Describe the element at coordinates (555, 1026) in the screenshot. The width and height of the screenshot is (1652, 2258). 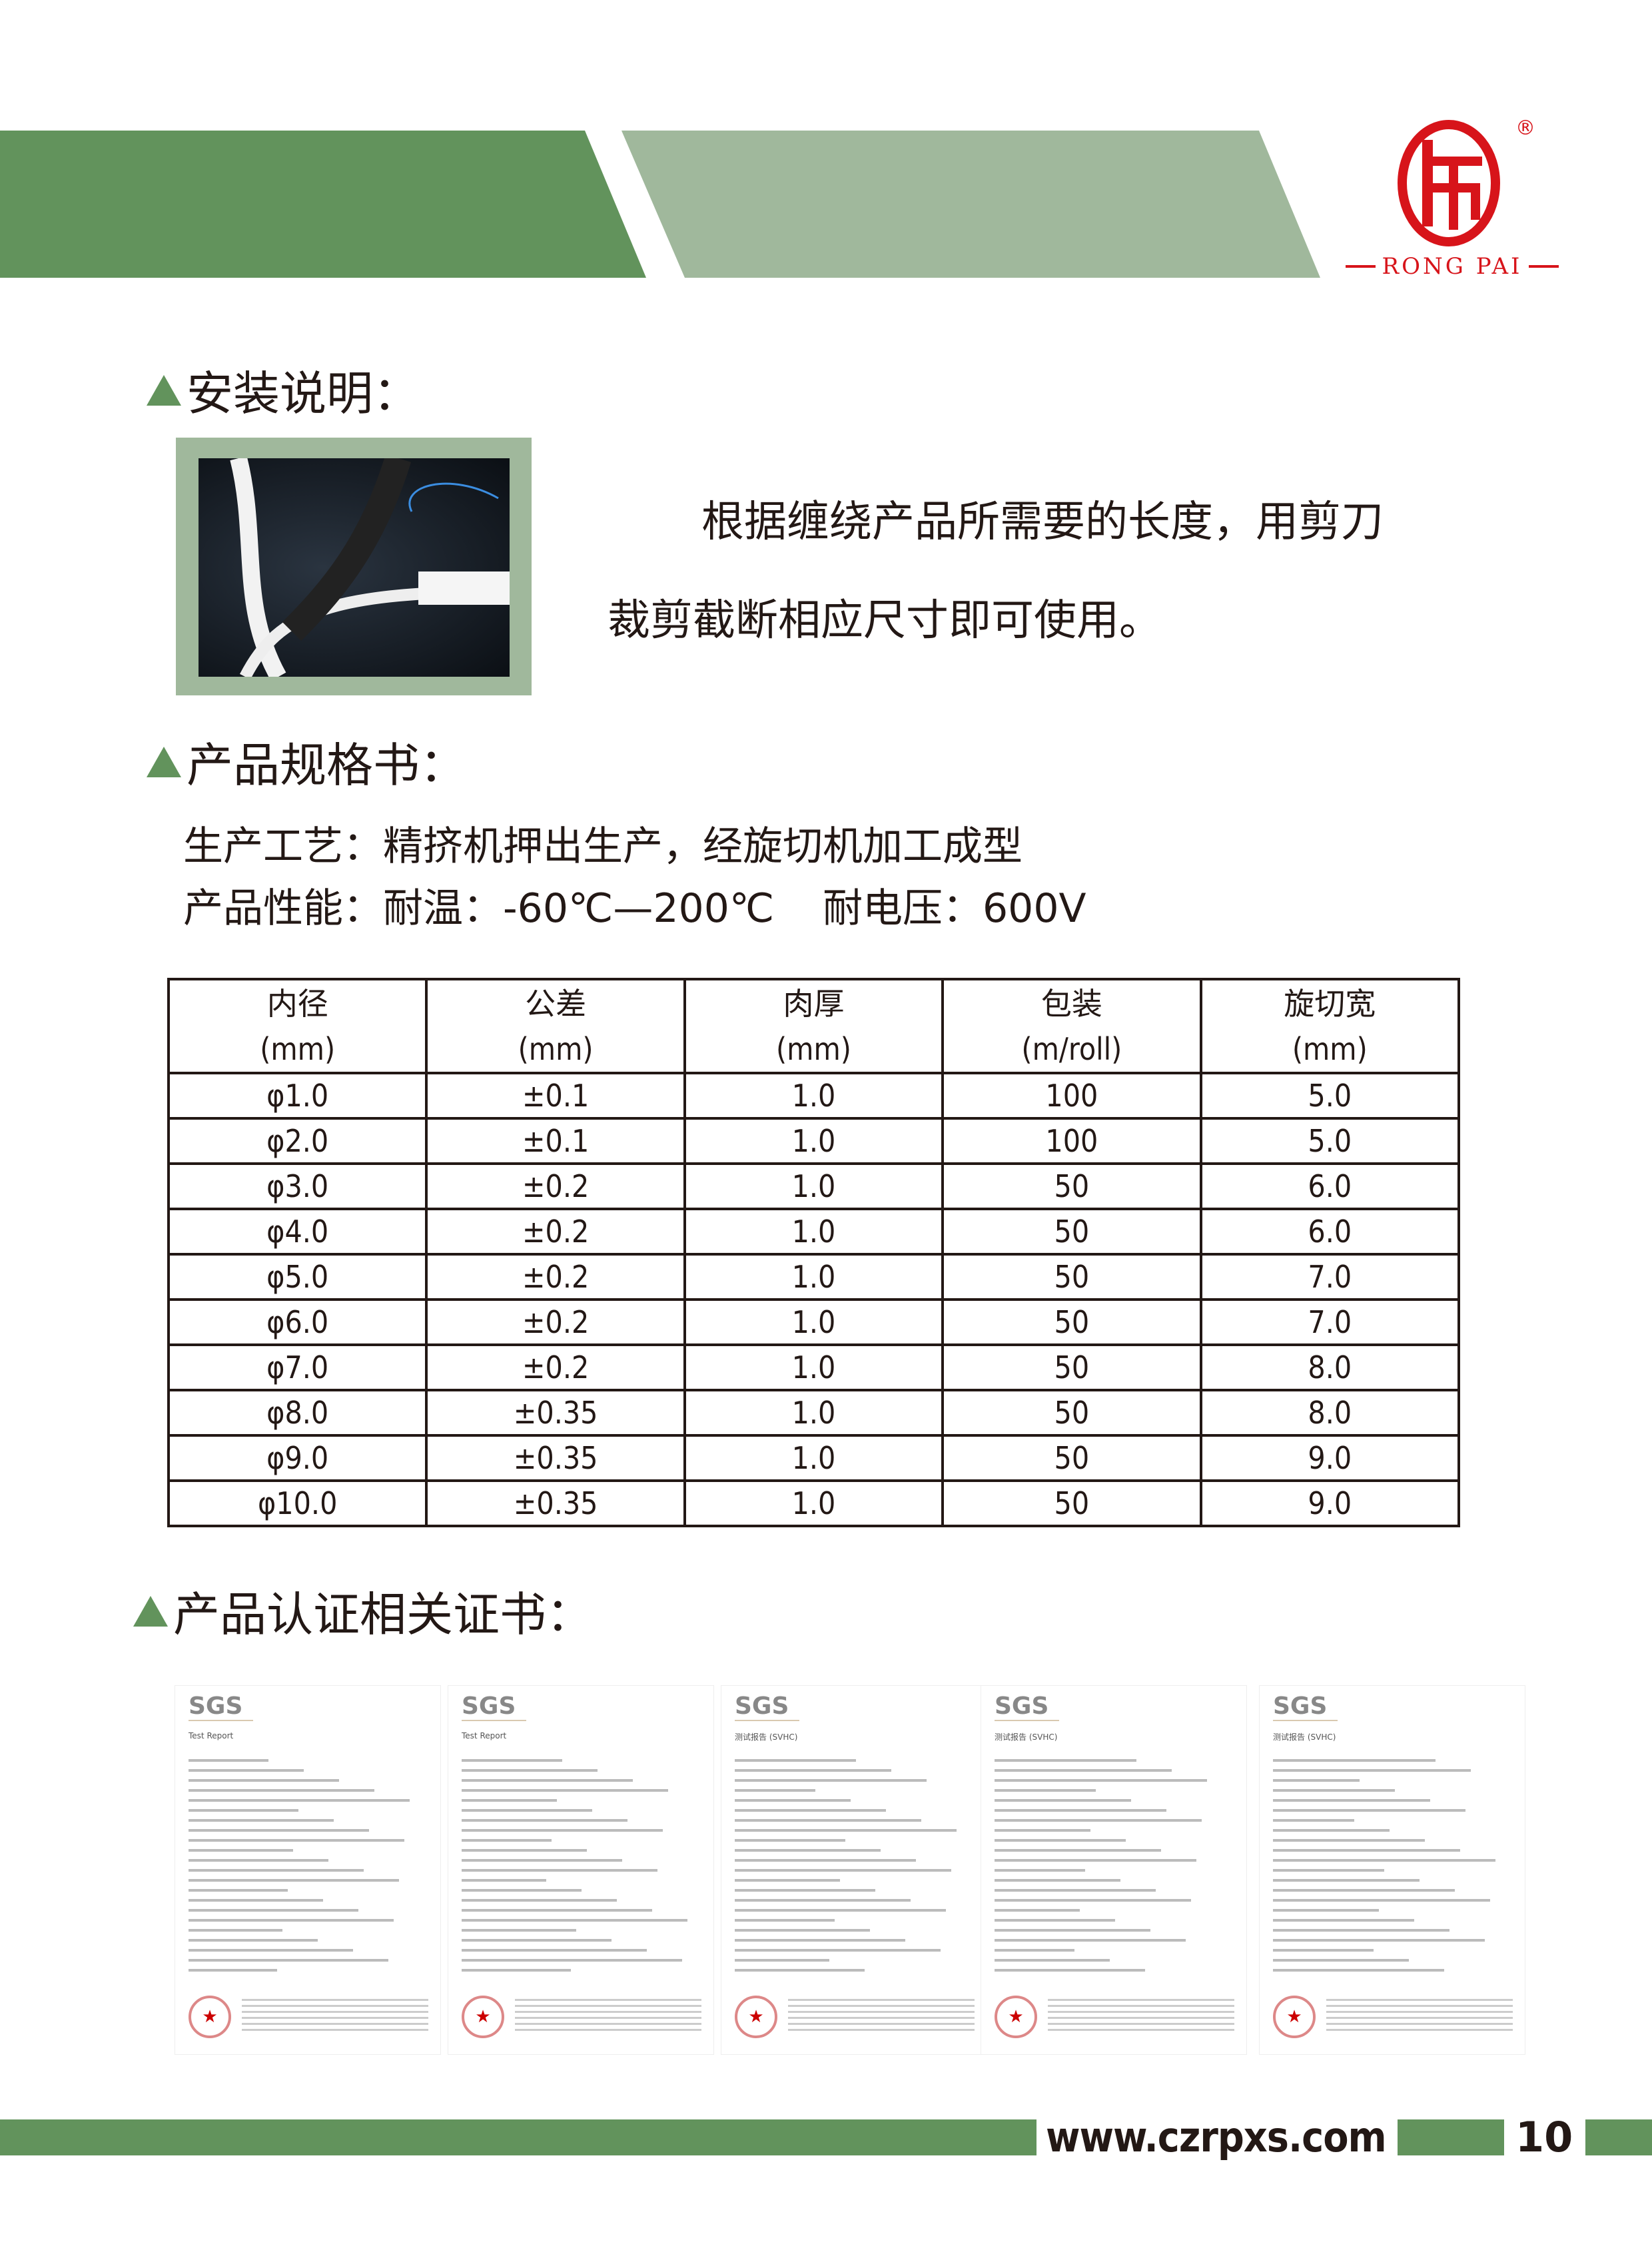
I see `column-header: 公差 (mm)` at that location.